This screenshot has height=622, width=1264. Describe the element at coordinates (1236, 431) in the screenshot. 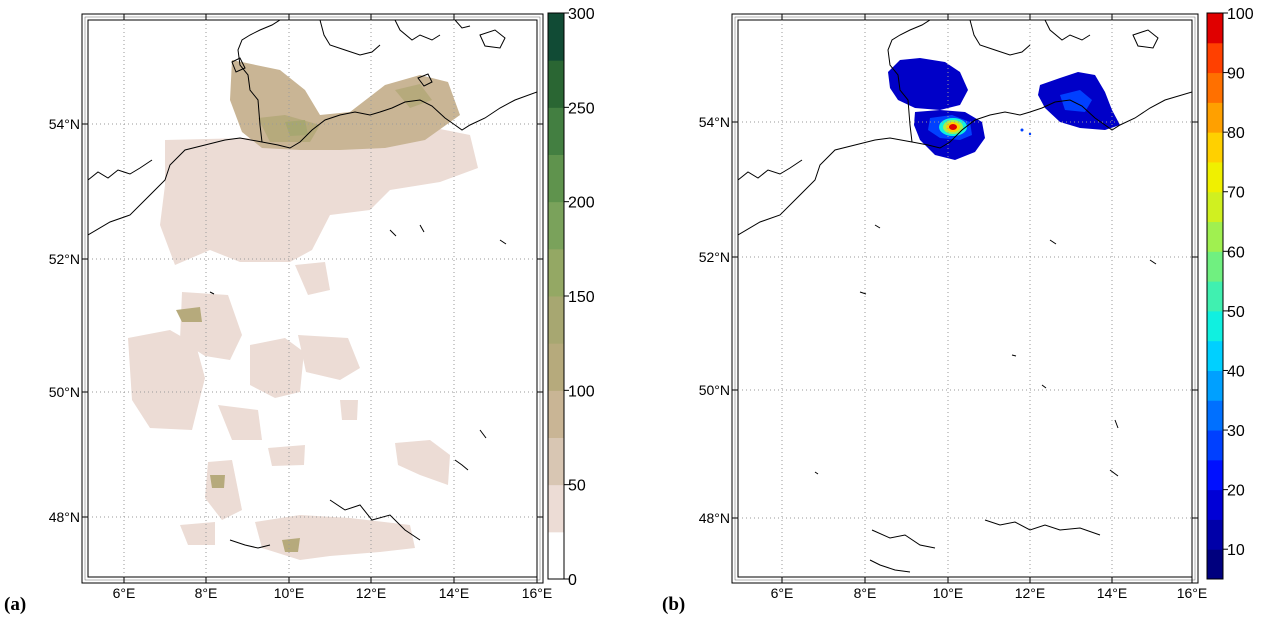

I see `colorbar-tick-label: 30` at that location.